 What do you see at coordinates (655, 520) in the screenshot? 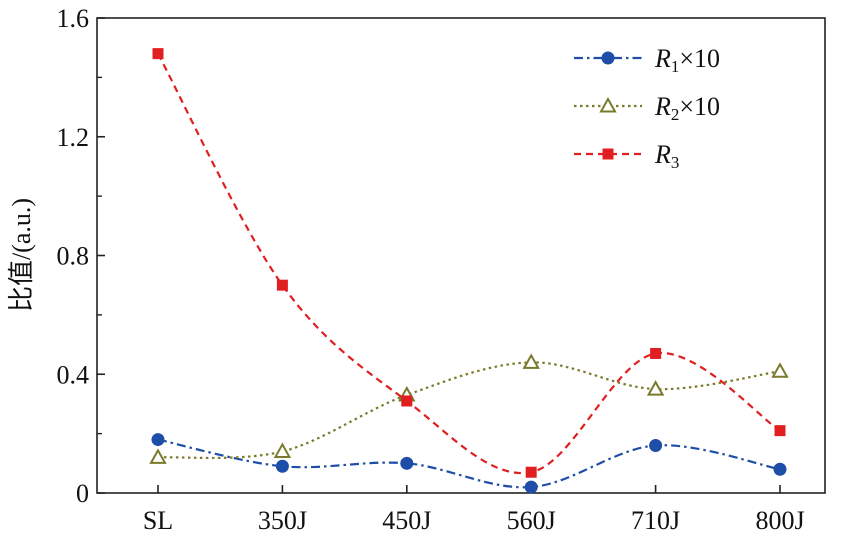
I see `x-tick-label: 710J` at bounding box center [655, 520].